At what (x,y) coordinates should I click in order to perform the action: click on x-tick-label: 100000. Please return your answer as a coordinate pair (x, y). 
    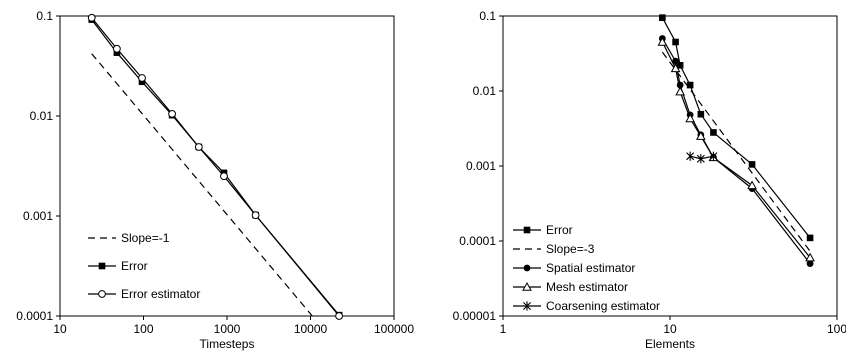
    Looking at the image, I should click on (394, 329).